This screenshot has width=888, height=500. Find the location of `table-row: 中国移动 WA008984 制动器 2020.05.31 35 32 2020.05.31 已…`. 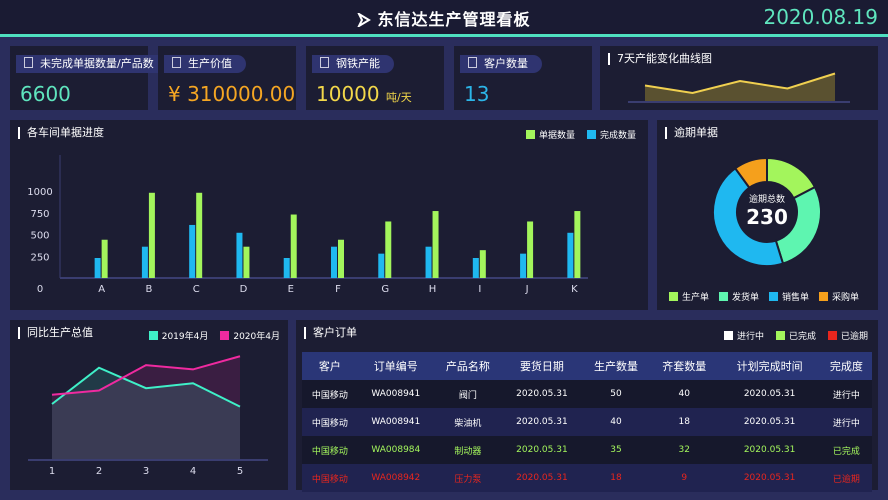

table-row: 中国移动 WA008984 制动器 2020.05.31 35 32 2020.05.31 已… is located at coordinates (587, 450).